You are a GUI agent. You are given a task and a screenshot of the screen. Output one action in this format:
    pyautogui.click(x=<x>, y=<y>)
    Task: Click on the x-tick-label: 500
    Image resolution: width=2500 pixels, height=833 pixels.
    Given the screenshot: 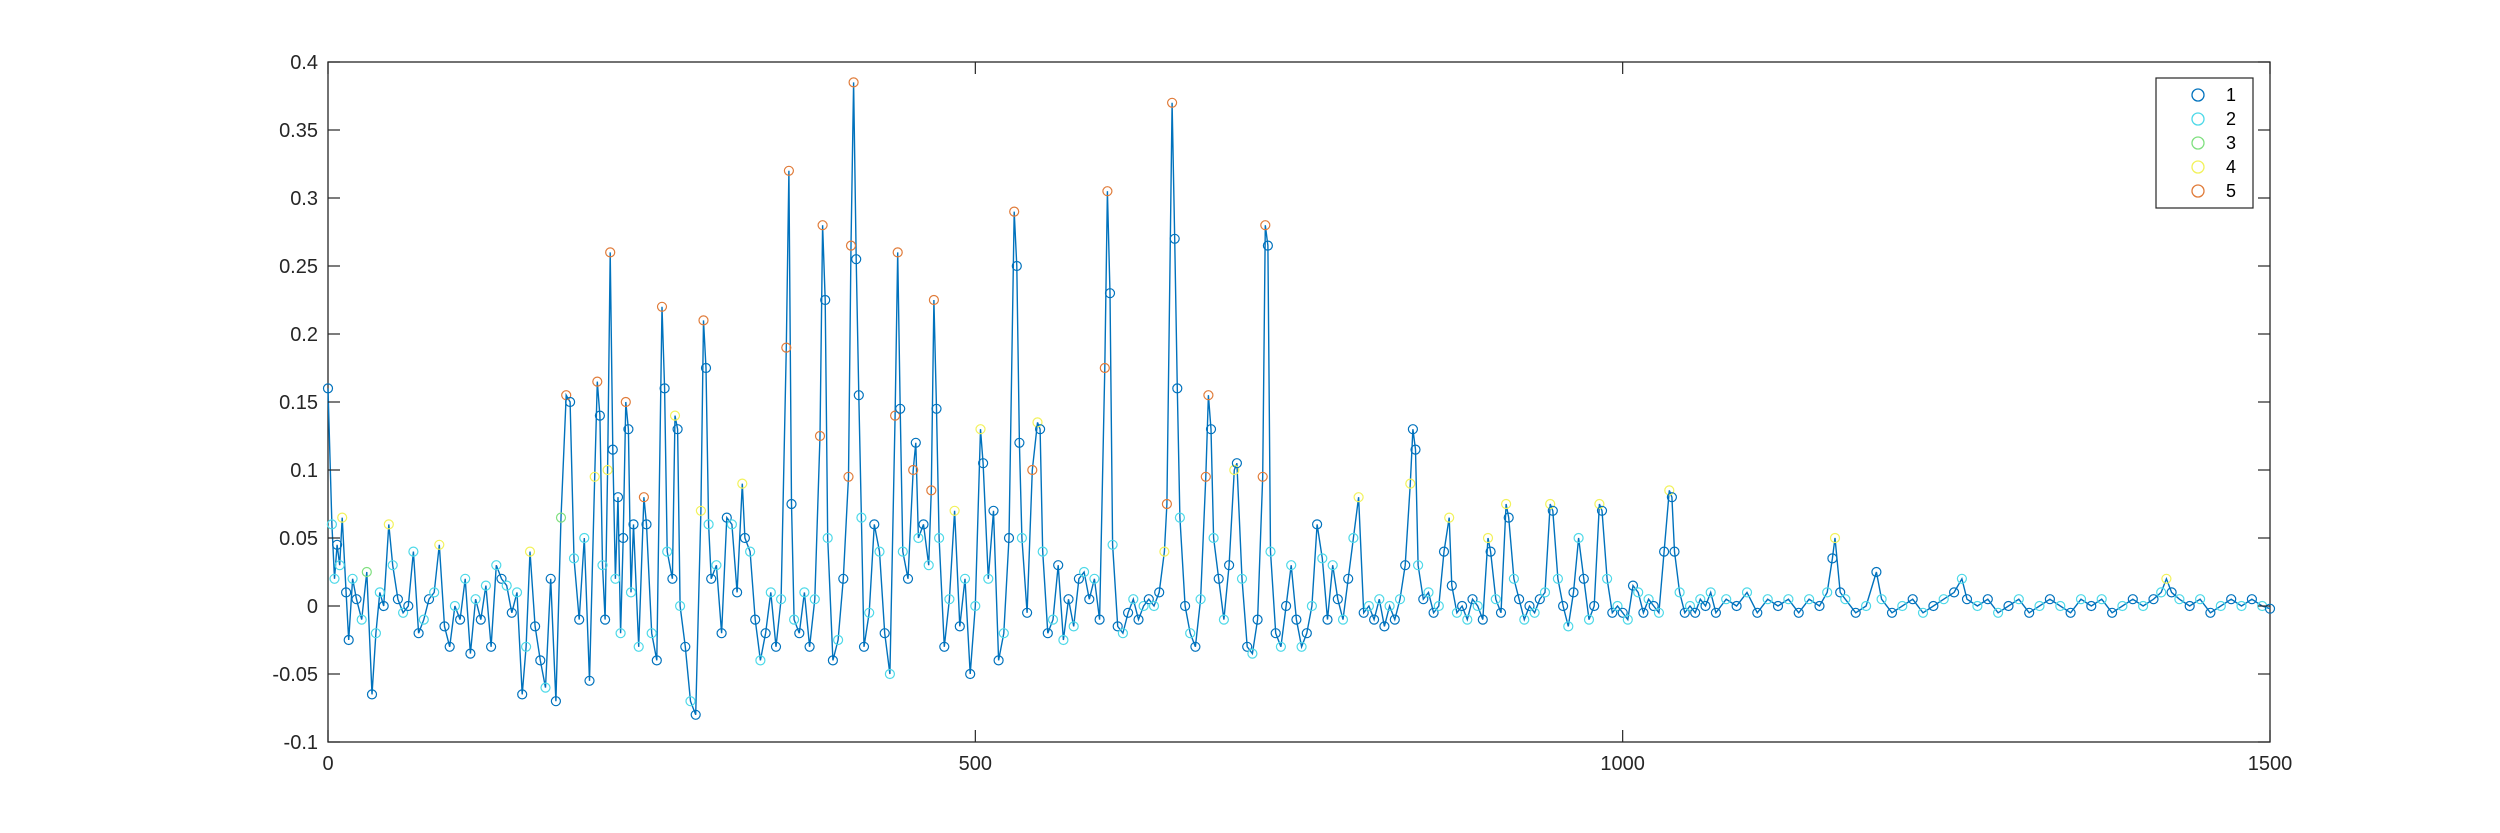 What is the action you would take?
    pyautogui.click(x=975, y=764)
    